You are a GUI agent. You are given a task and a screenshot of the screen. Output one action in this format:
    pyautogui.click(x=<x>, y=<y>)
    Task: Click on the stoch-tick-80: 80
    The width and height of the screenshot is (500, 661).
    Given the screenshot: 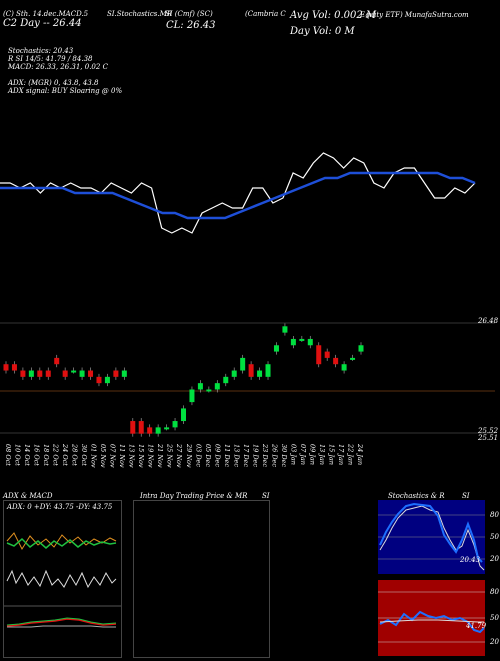 What is the action you would take?
    pyautogui.click(x=494, y=515)
    